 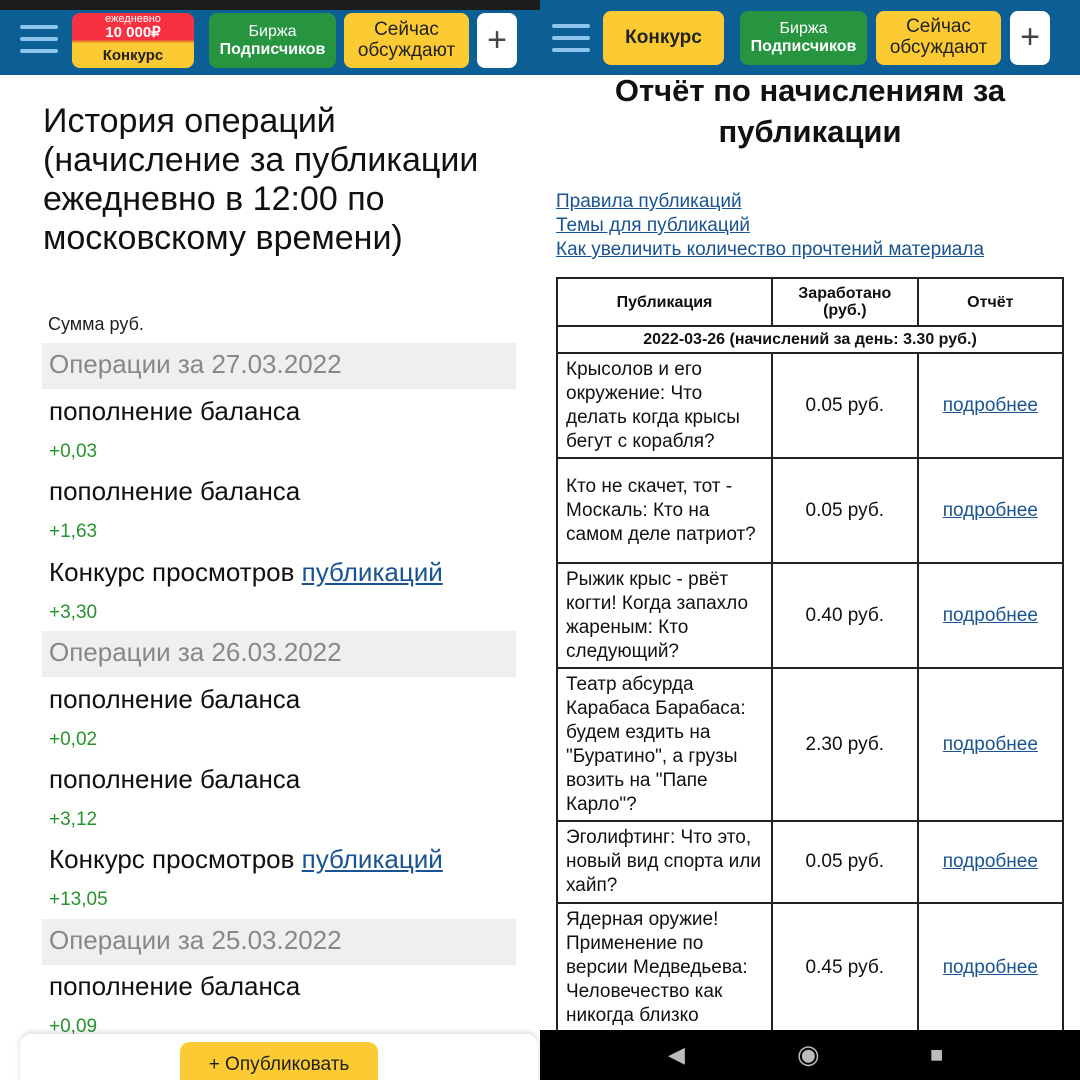 What do you see at coordinates (844, 968) in the screenshot?
I see `earned-value: 0.45 руб.` at bounding box center [844, 968].